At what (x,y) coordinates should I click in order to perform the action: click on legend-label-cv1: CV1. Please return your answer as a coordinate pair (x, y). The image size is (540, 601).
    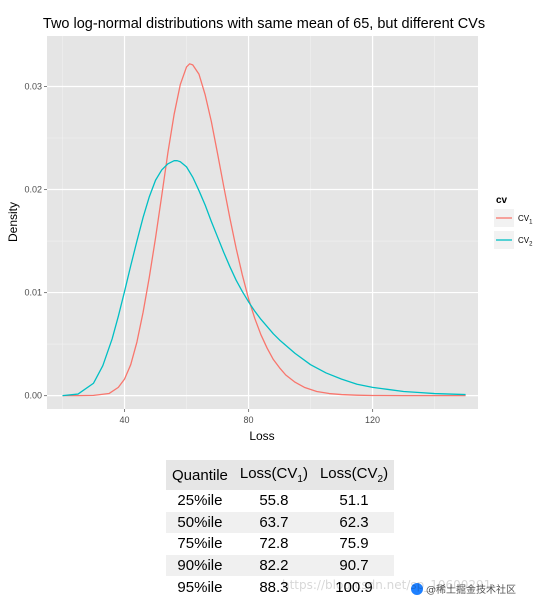
    Looking at the image, I should click on (525, 220).